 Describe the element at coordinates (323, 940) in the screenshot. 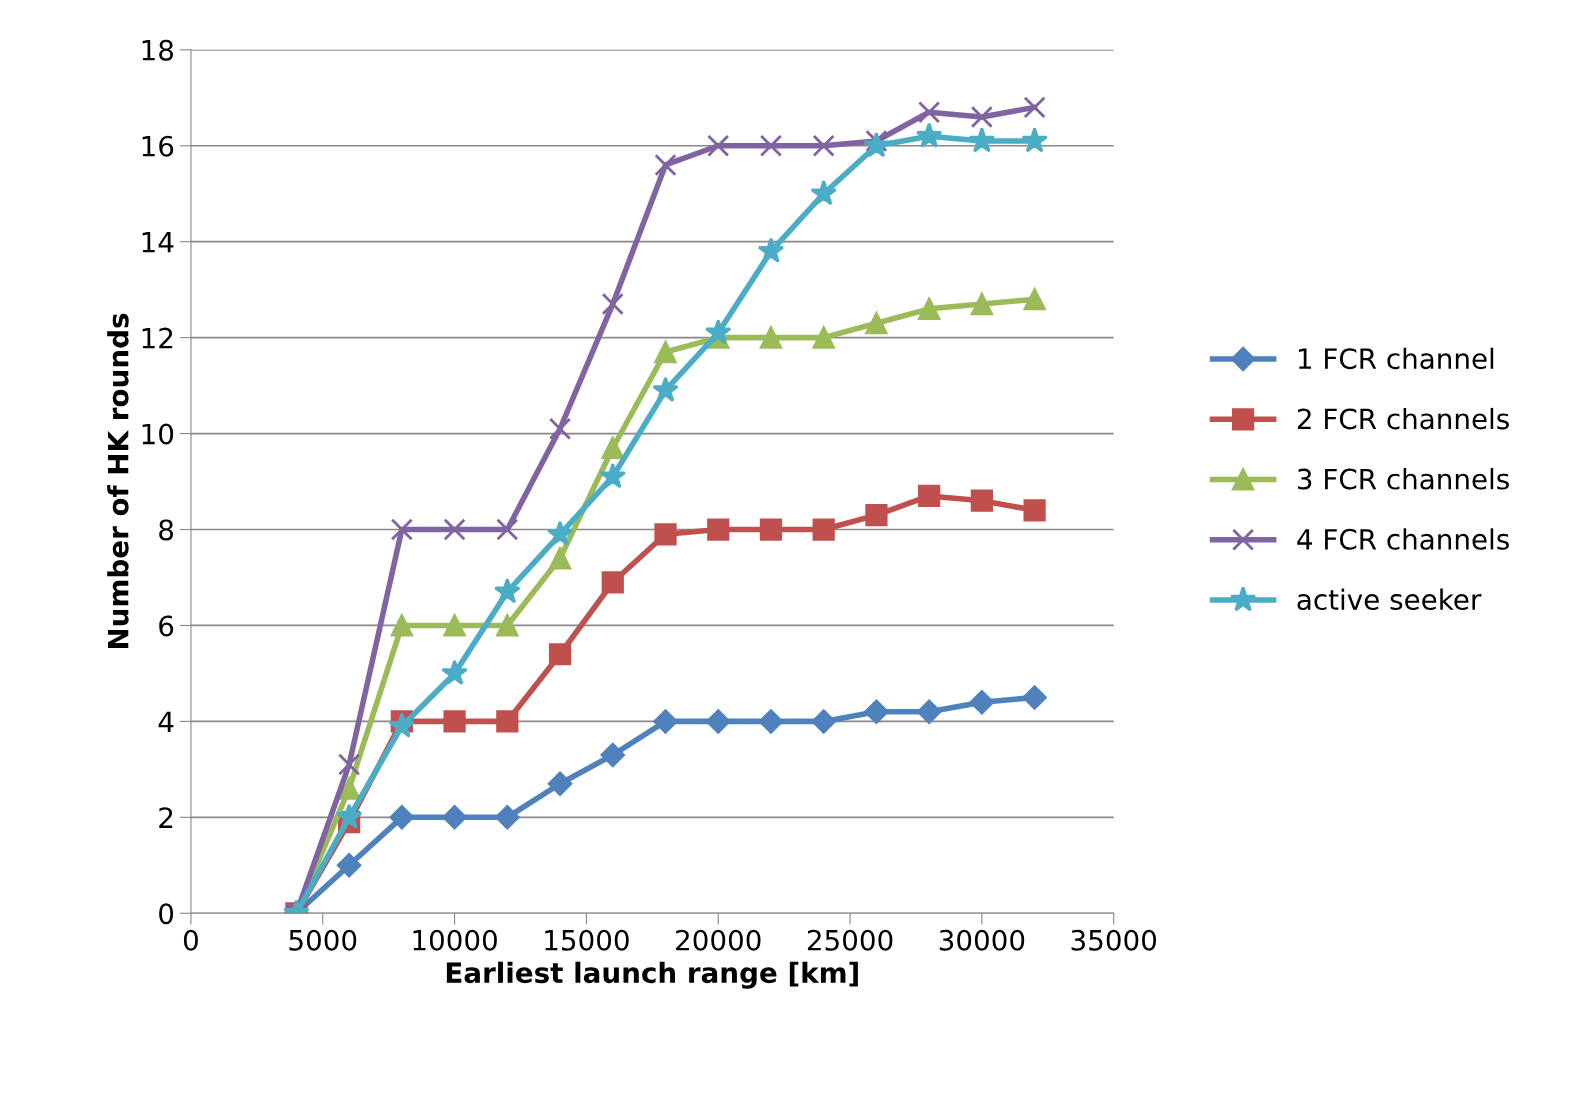

I see `x-tick-label: 5000` at that location.